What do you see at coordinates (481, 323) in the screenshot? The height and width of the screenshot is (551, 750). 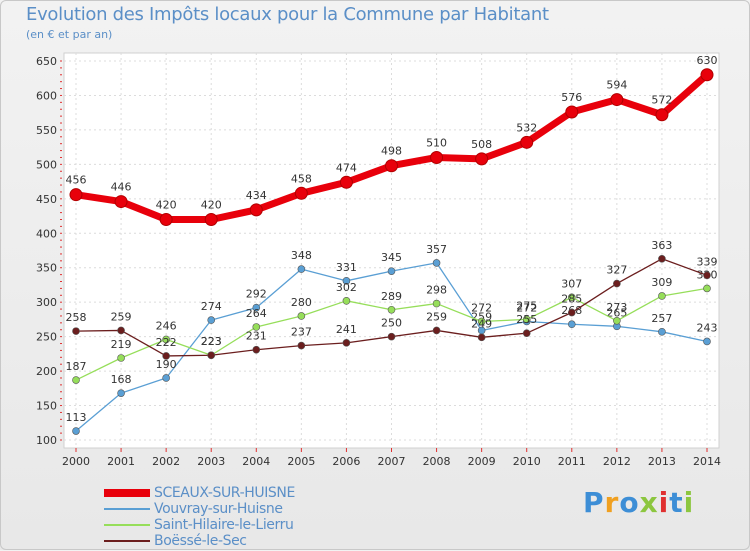 I see `data-label: 249` at bounding box center [481, 323].